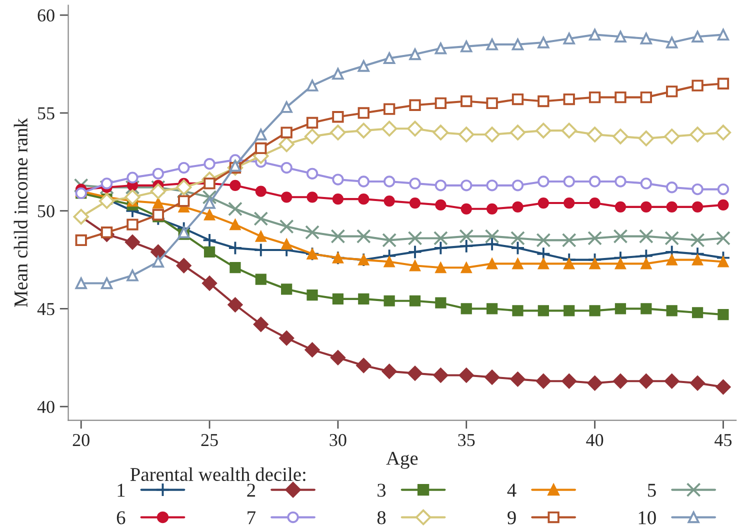 This screenshot has height=532, width=742. What do you see at coordinates (381, 517) in the screenshot?
I see `legend-label: 8` at bounding box center [381, 517].